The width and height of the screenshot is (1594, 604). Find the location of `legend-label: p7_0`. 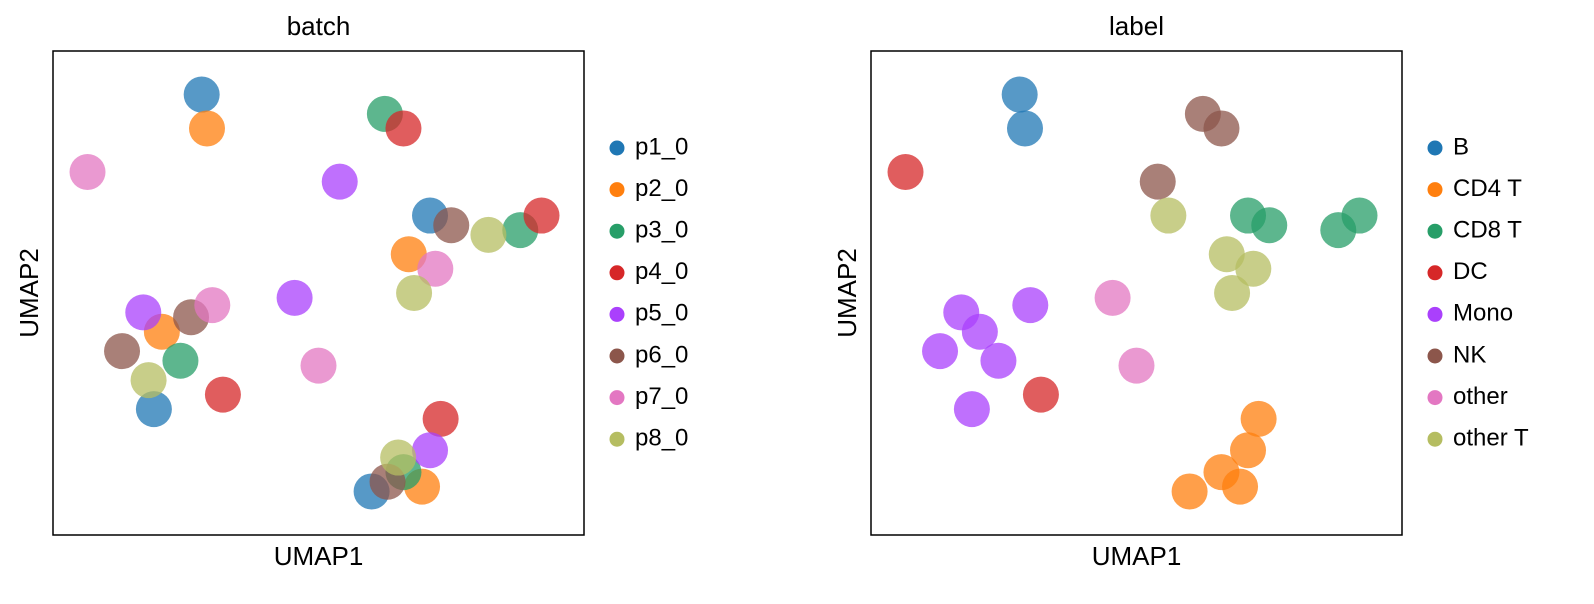

legend-label: p7_0 is located at coordinates (661, 396).